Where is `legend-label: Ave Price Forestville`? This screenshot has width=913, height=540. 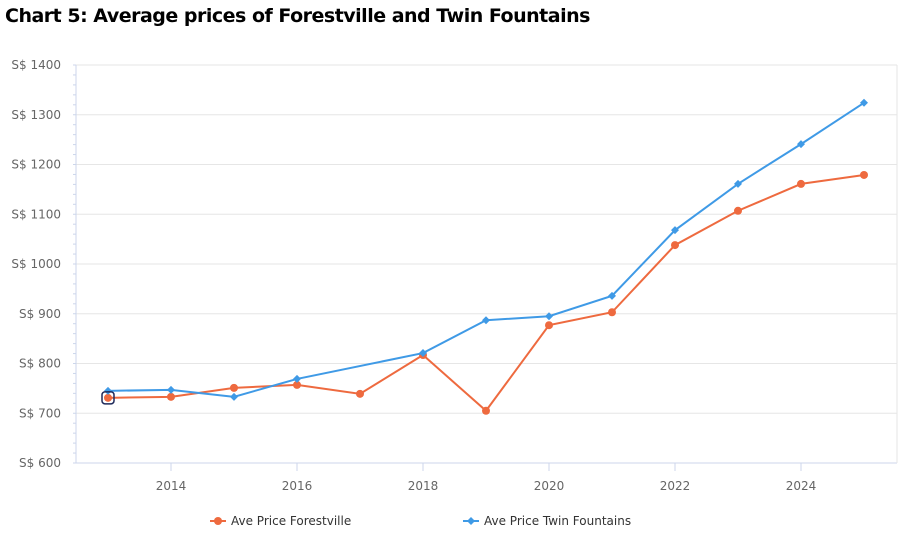 legend-label: Ave Price Forestville is located at coordinates (291, 521).